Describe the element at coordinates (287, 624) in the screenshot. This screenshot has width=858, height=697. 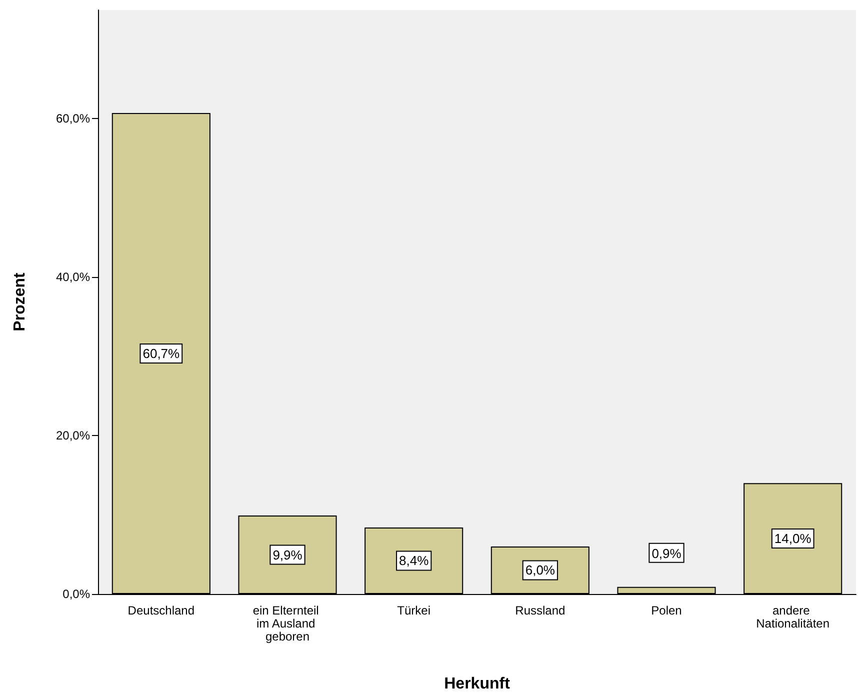
I see `x-tick-label: ein Elternteil im Ausland geboren` at that location.